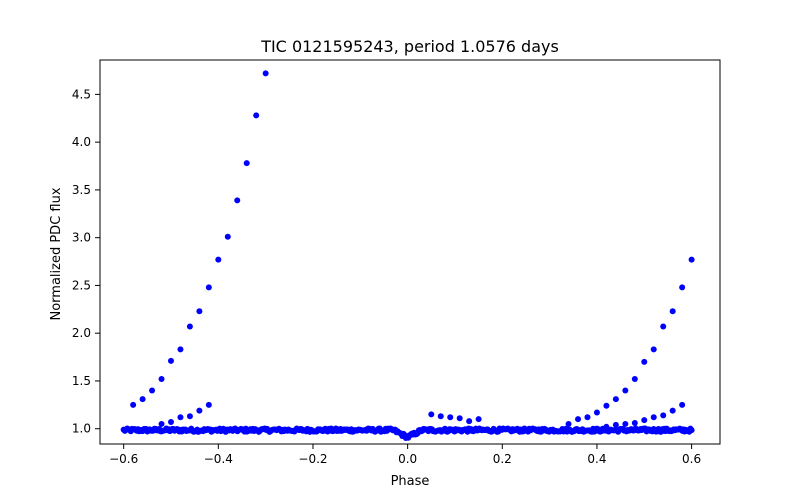 This screenshot has width=800, height=504. Describe the element at coordinates (56, 253) in the screenshot. I see `y-axis-label: Normalized PDC flux` at that location.